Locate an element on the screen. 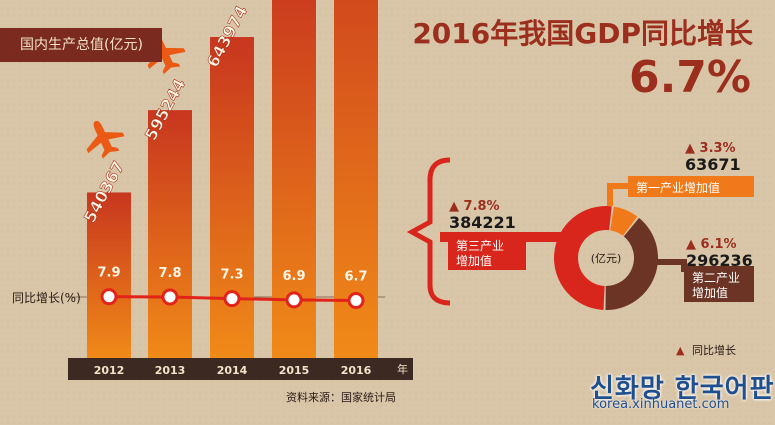 This screenshot has width=775, height=425. growth-value-label: 7.9 is located at coordinates (108, 273).